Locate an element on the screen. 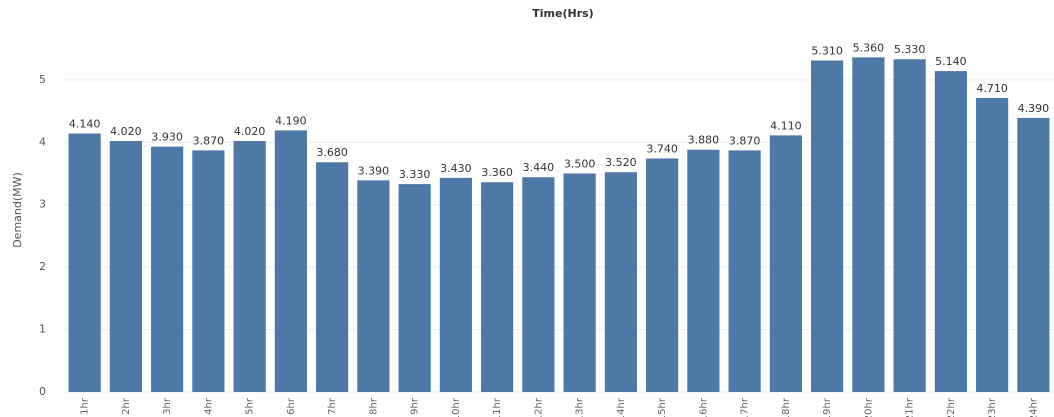 The image size is (1054, 417). x-tick-label: 12hr is located at coordinates (538, 407).